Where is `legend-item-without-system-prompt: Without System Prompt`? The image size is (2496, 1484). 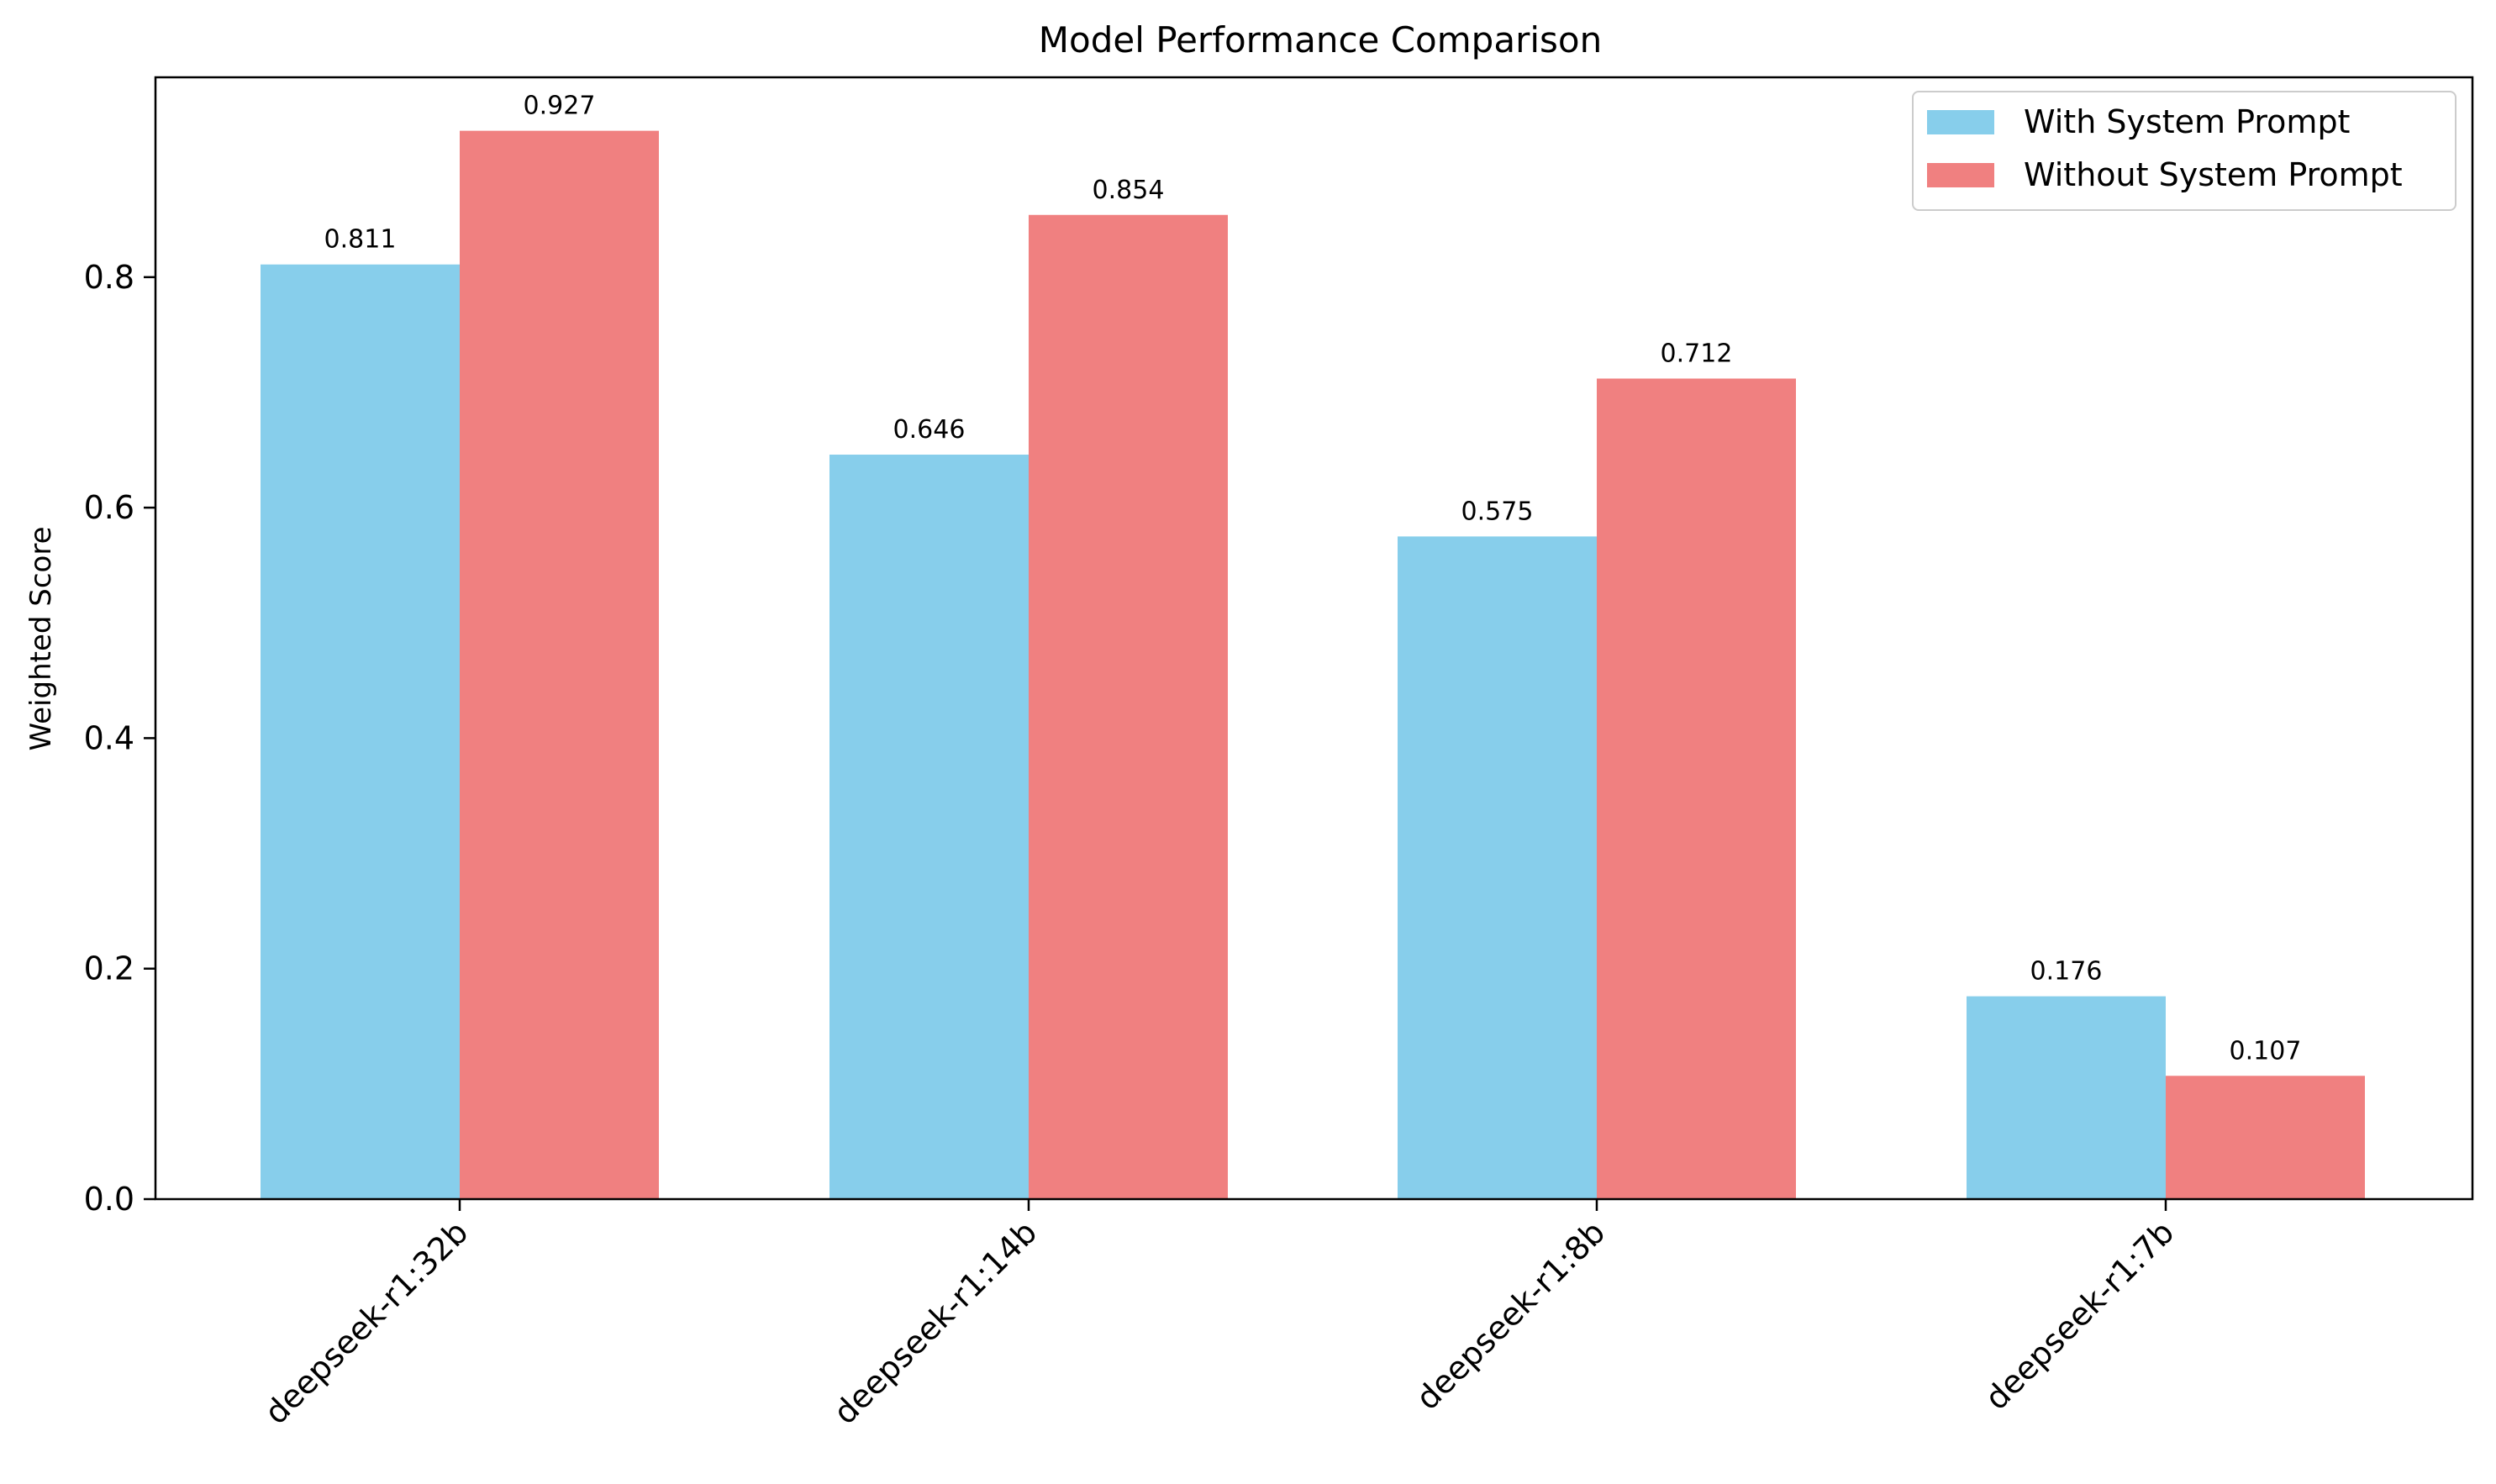
legend-item-without-system-prompt: Without System Prompt is located at coordinates (2165, 175).